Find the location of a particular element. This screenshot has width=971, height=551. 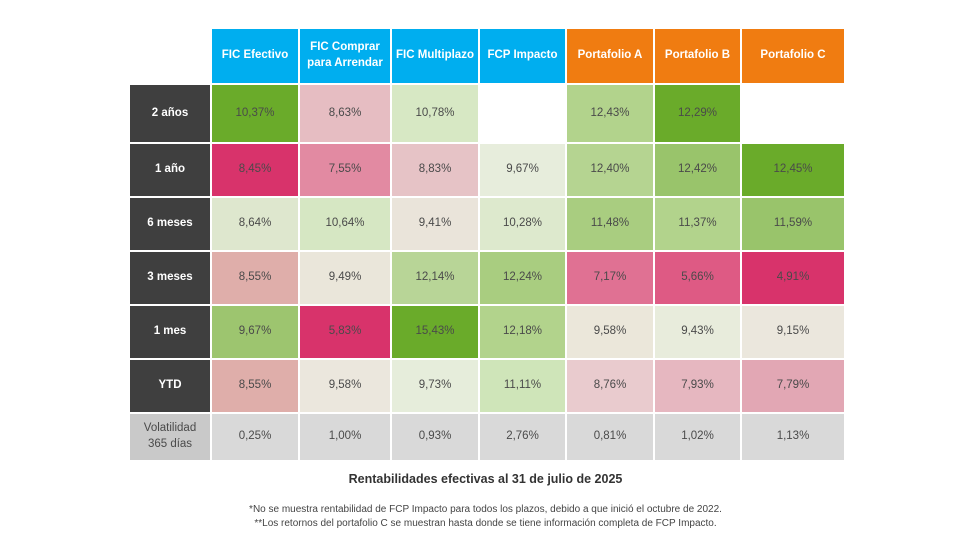

cell-2-anos-portafolio-b: 12,29% is located at coordinates (697, 113).